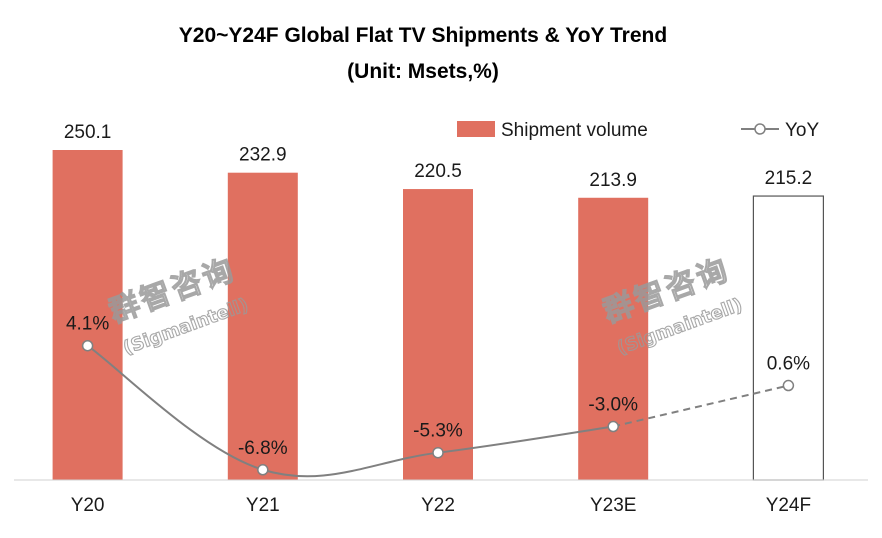 This screenshot has height=538, width=882. Describe the element at coordinates (263, 155) in the screenshot. I see `bar-value-label-y21: 232.9` at that location.